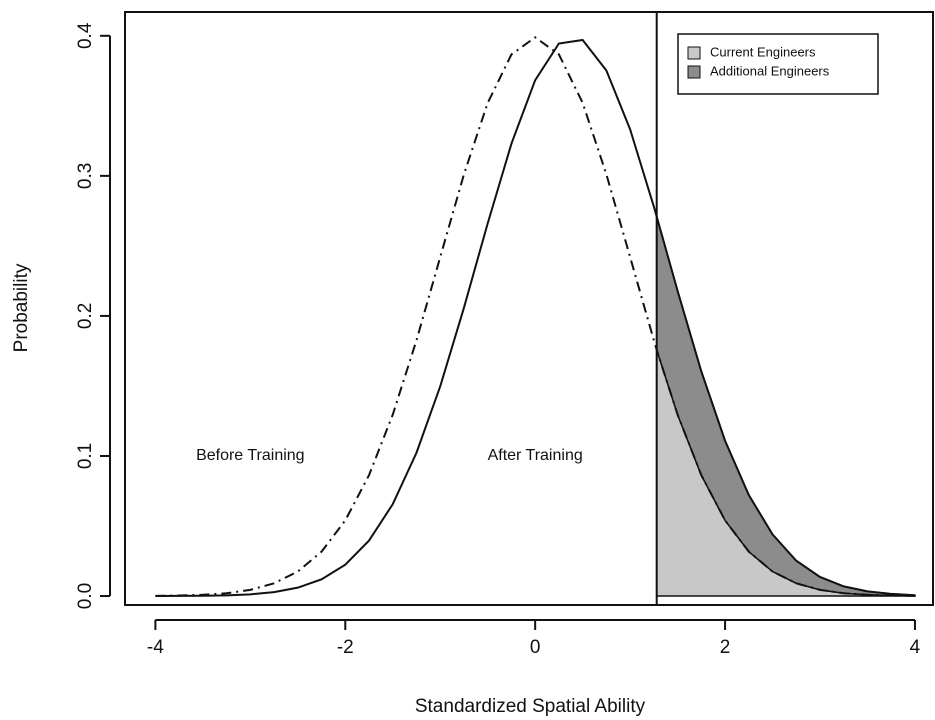  Describe the element at coordinates (915, 647) in the screenshot. I see `x-tick-label: 4` at that location.